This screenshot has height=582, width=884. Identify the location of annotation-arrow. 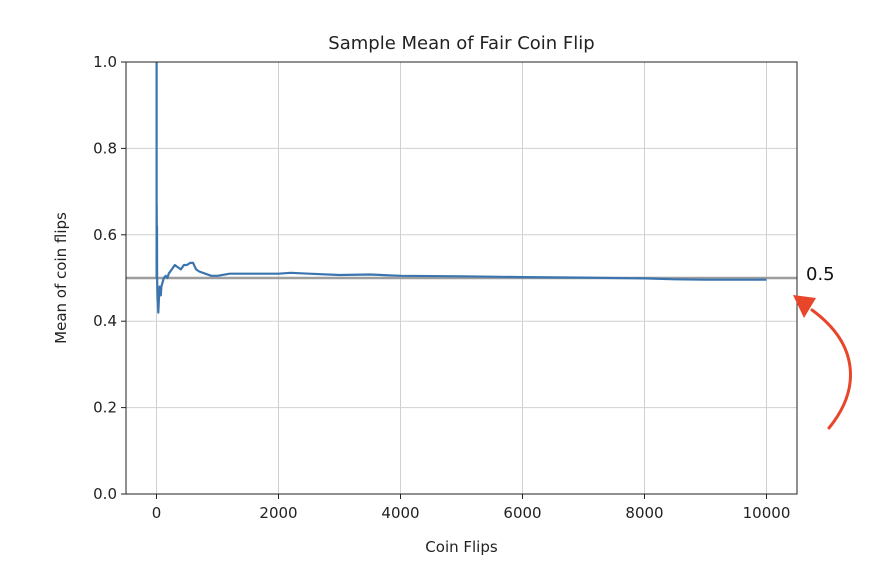
(822, 362).